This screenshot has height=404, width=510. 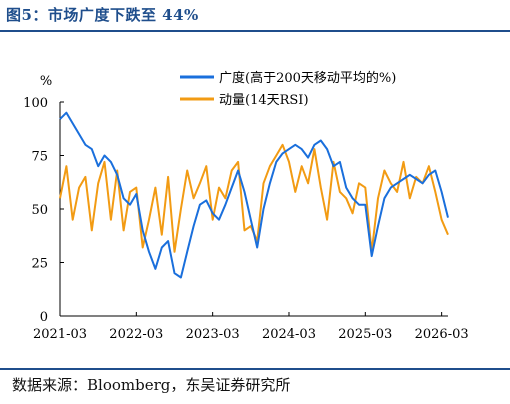 What do you see at coordinates (365, 334) in the screenshot?
I see `x-tick-label: 2025-03` at bounding box center [365, 334].